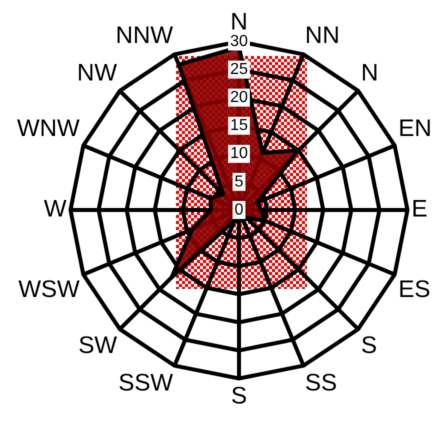 Image resolution: width=448 pixels, height=421 pixels. Describe the element at coordinates (419, 209) in the screenshot. I see `spoke-label: E` at that location.